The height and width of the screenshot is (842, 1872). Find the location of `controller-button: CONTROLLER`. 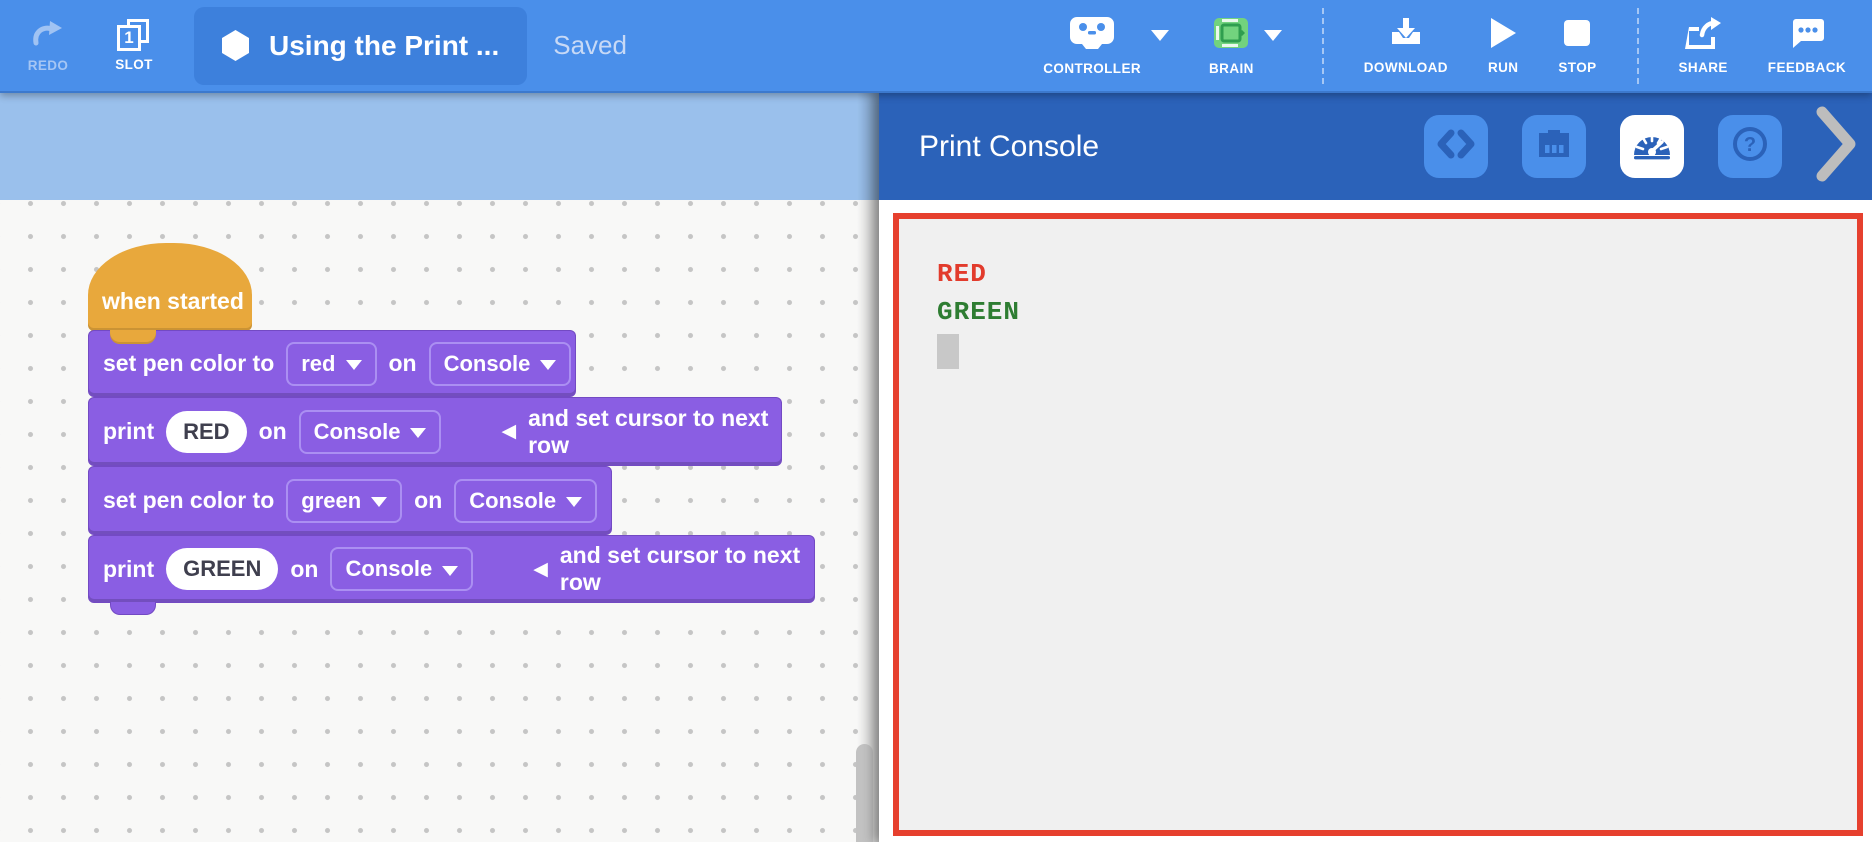

controller-button: CONTROLLER is located at coordinates (1092, 46).